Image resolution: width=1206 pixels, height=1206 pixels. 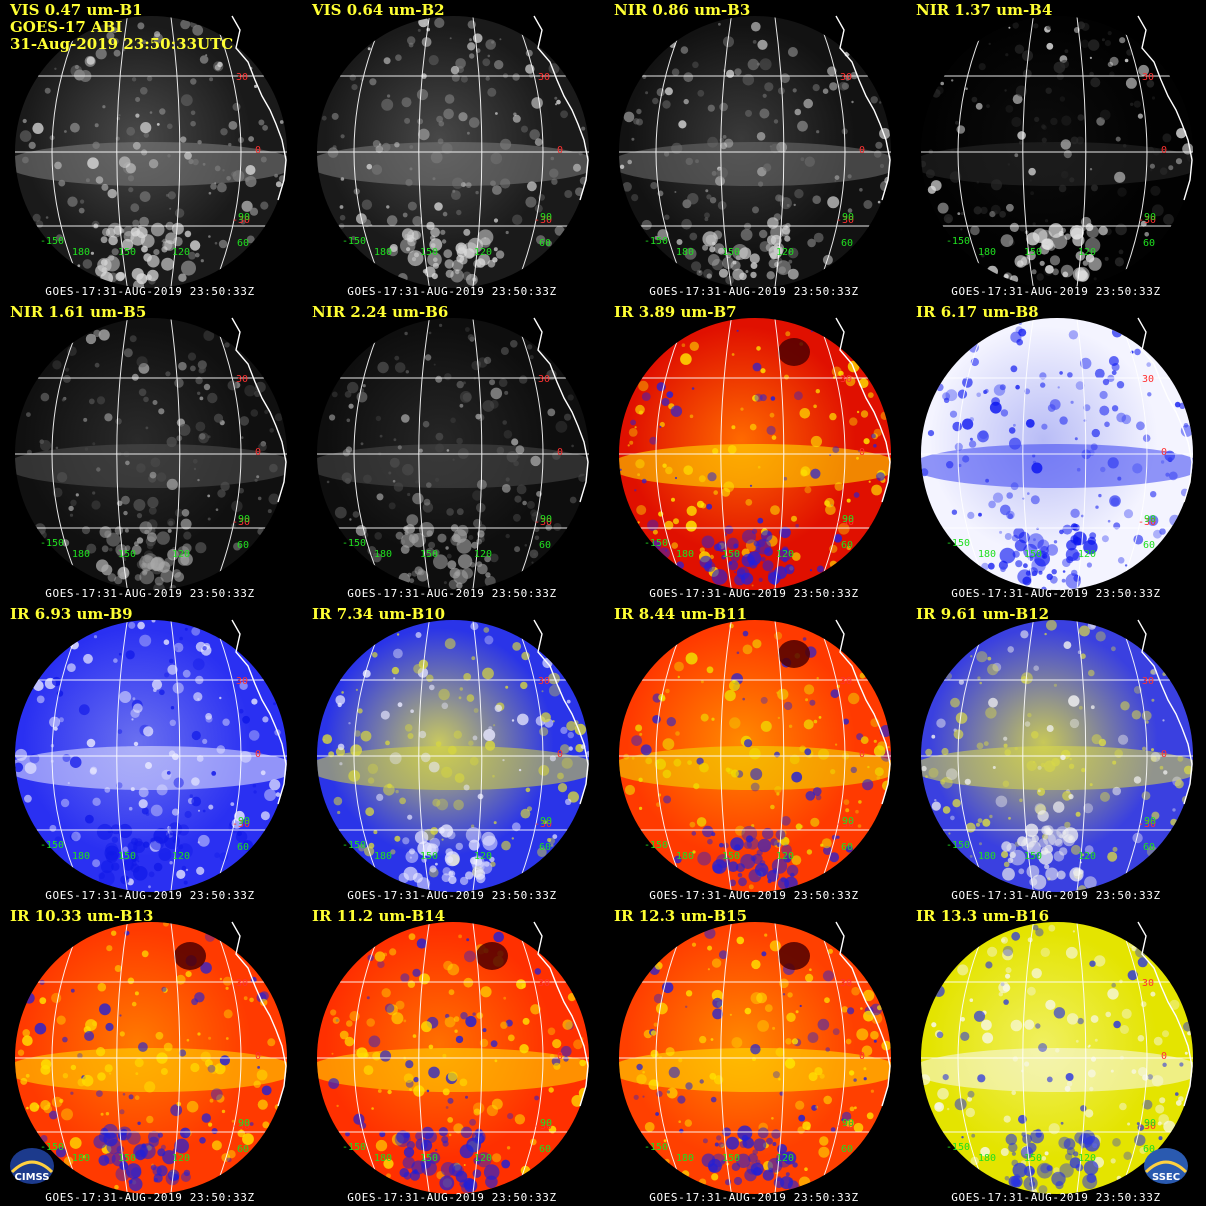 I want to click on ssec-logo-icon: SSEC, so click(x=1166, y=1164).